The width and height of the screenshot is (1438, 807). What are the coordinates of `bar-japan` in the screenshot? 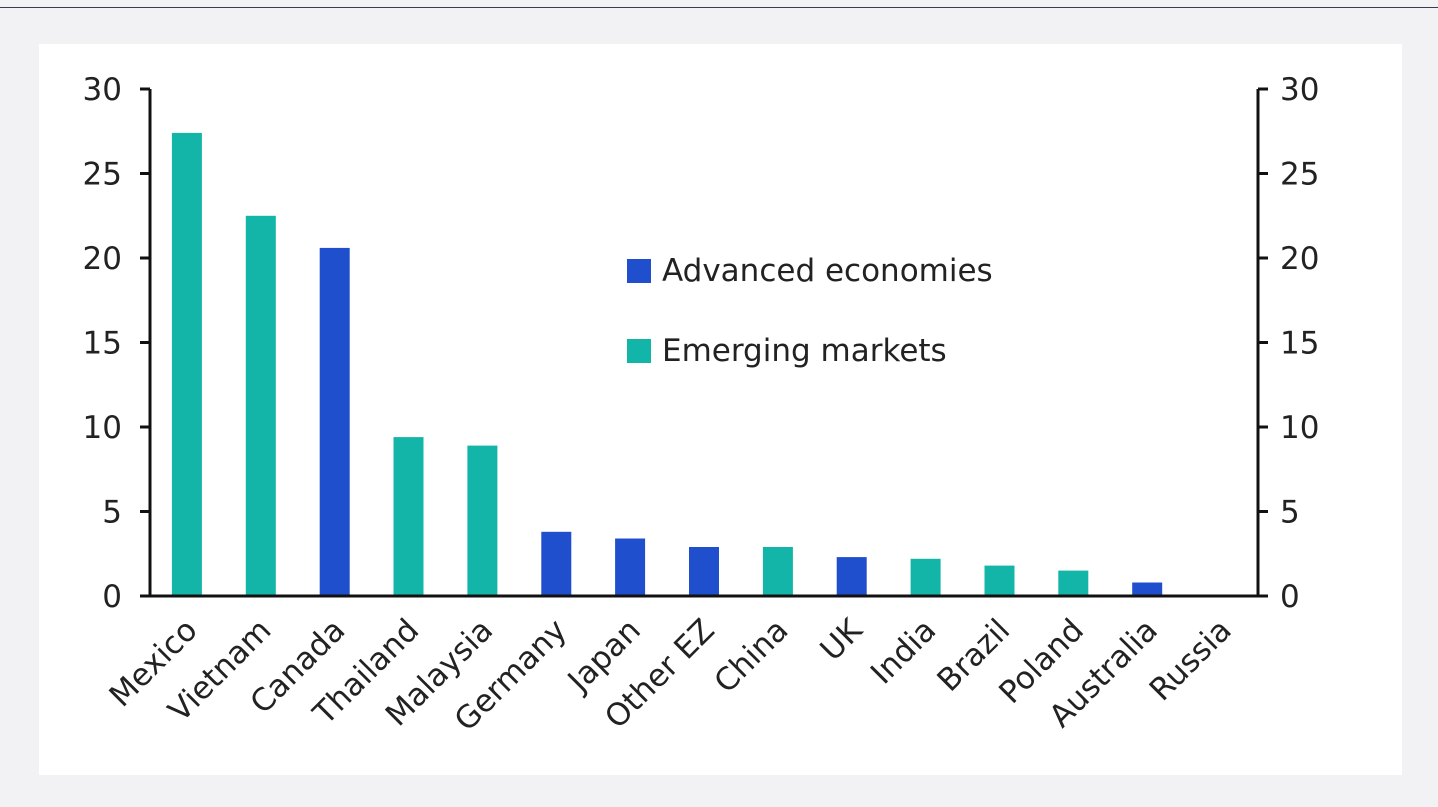 It's located at (630, 567).